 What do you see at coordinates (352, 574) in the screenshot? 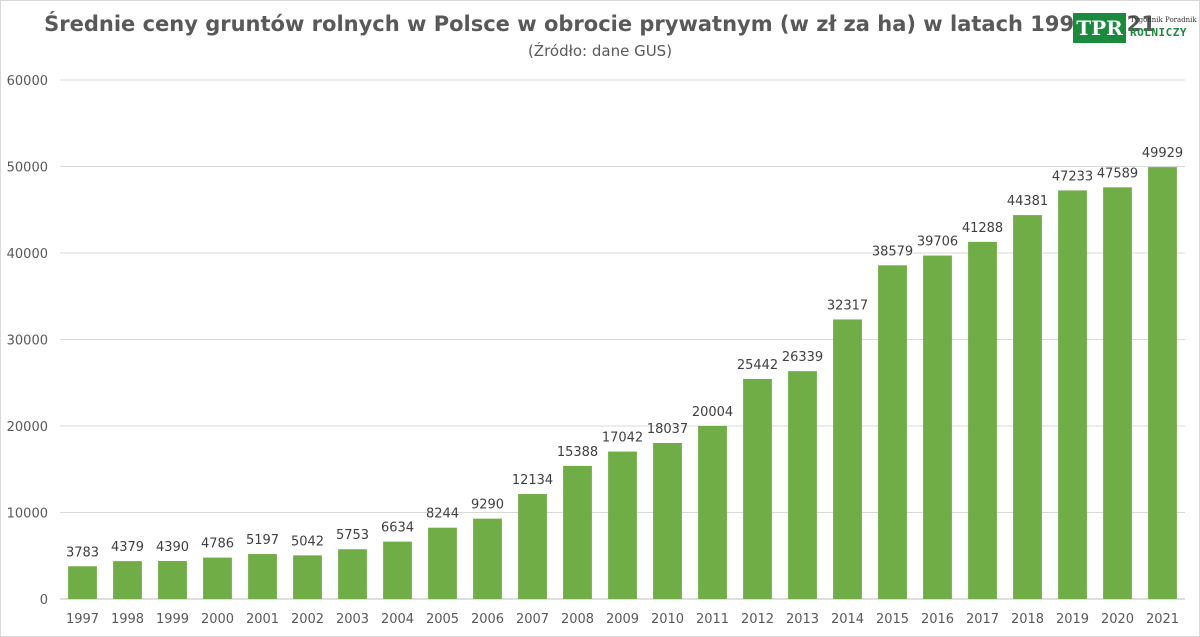
I see `bar-2003` at bounding box center [352, 574].